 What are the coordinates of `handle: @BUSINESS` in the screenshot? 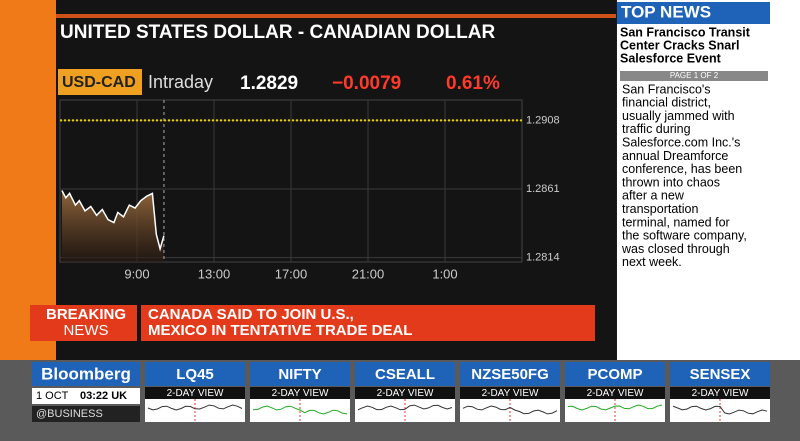 It's located at (69, 414).